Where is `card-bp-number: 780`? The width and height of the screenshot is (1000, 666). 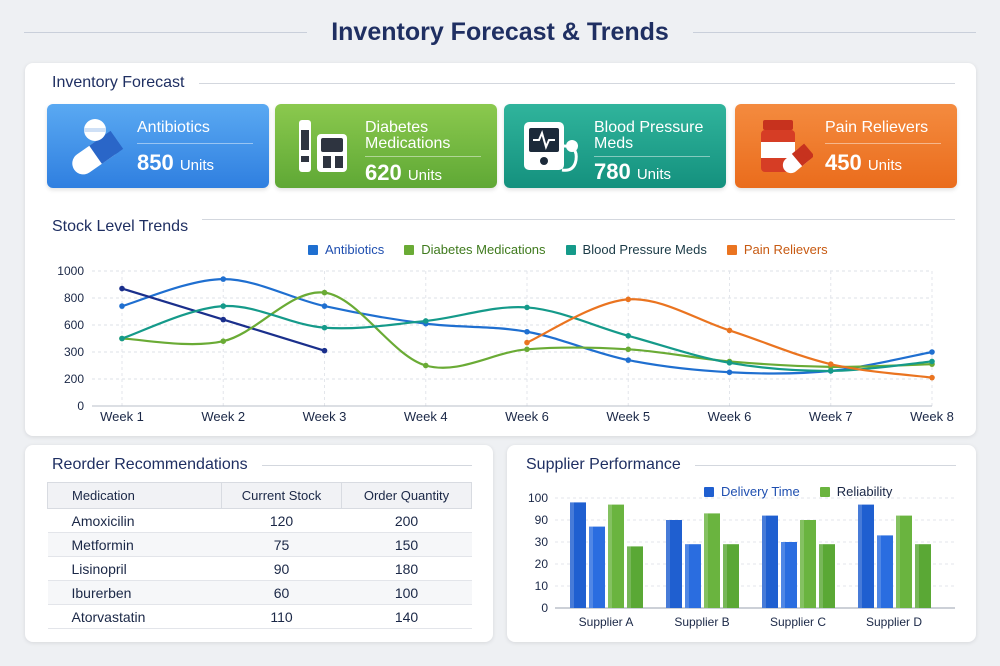
card-bp-number: 780 is located at coordinates (612, 171).